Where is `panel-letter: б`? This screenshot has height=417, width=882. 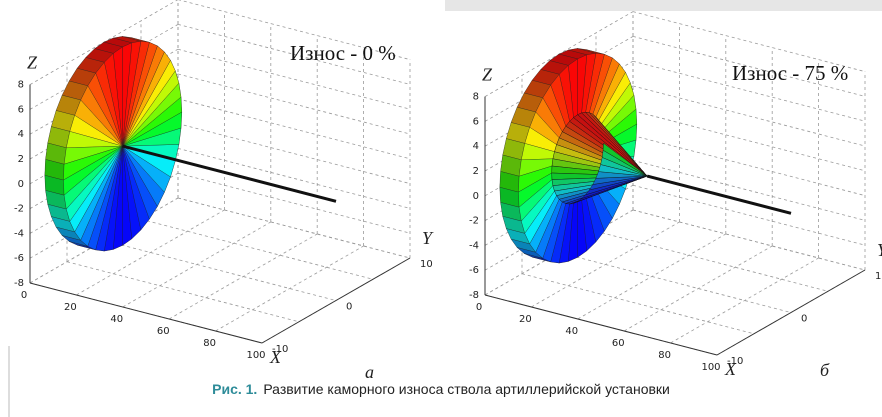 panel-letter: б is located at coordinates (825, 370).